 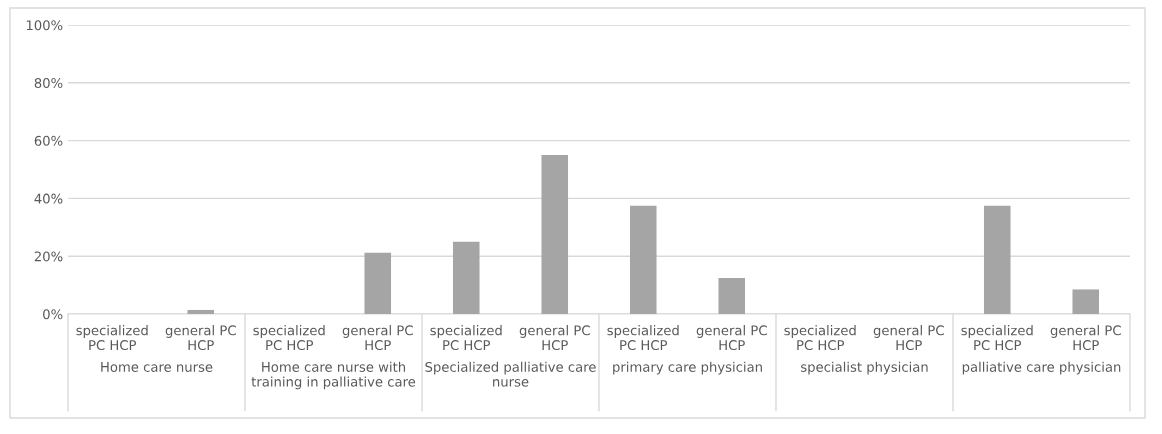 What do you see at coordinates (333, 375) in the screenshot?
I see `text: Home care nurse with training in palliative care` at bounding box center [333, 375].